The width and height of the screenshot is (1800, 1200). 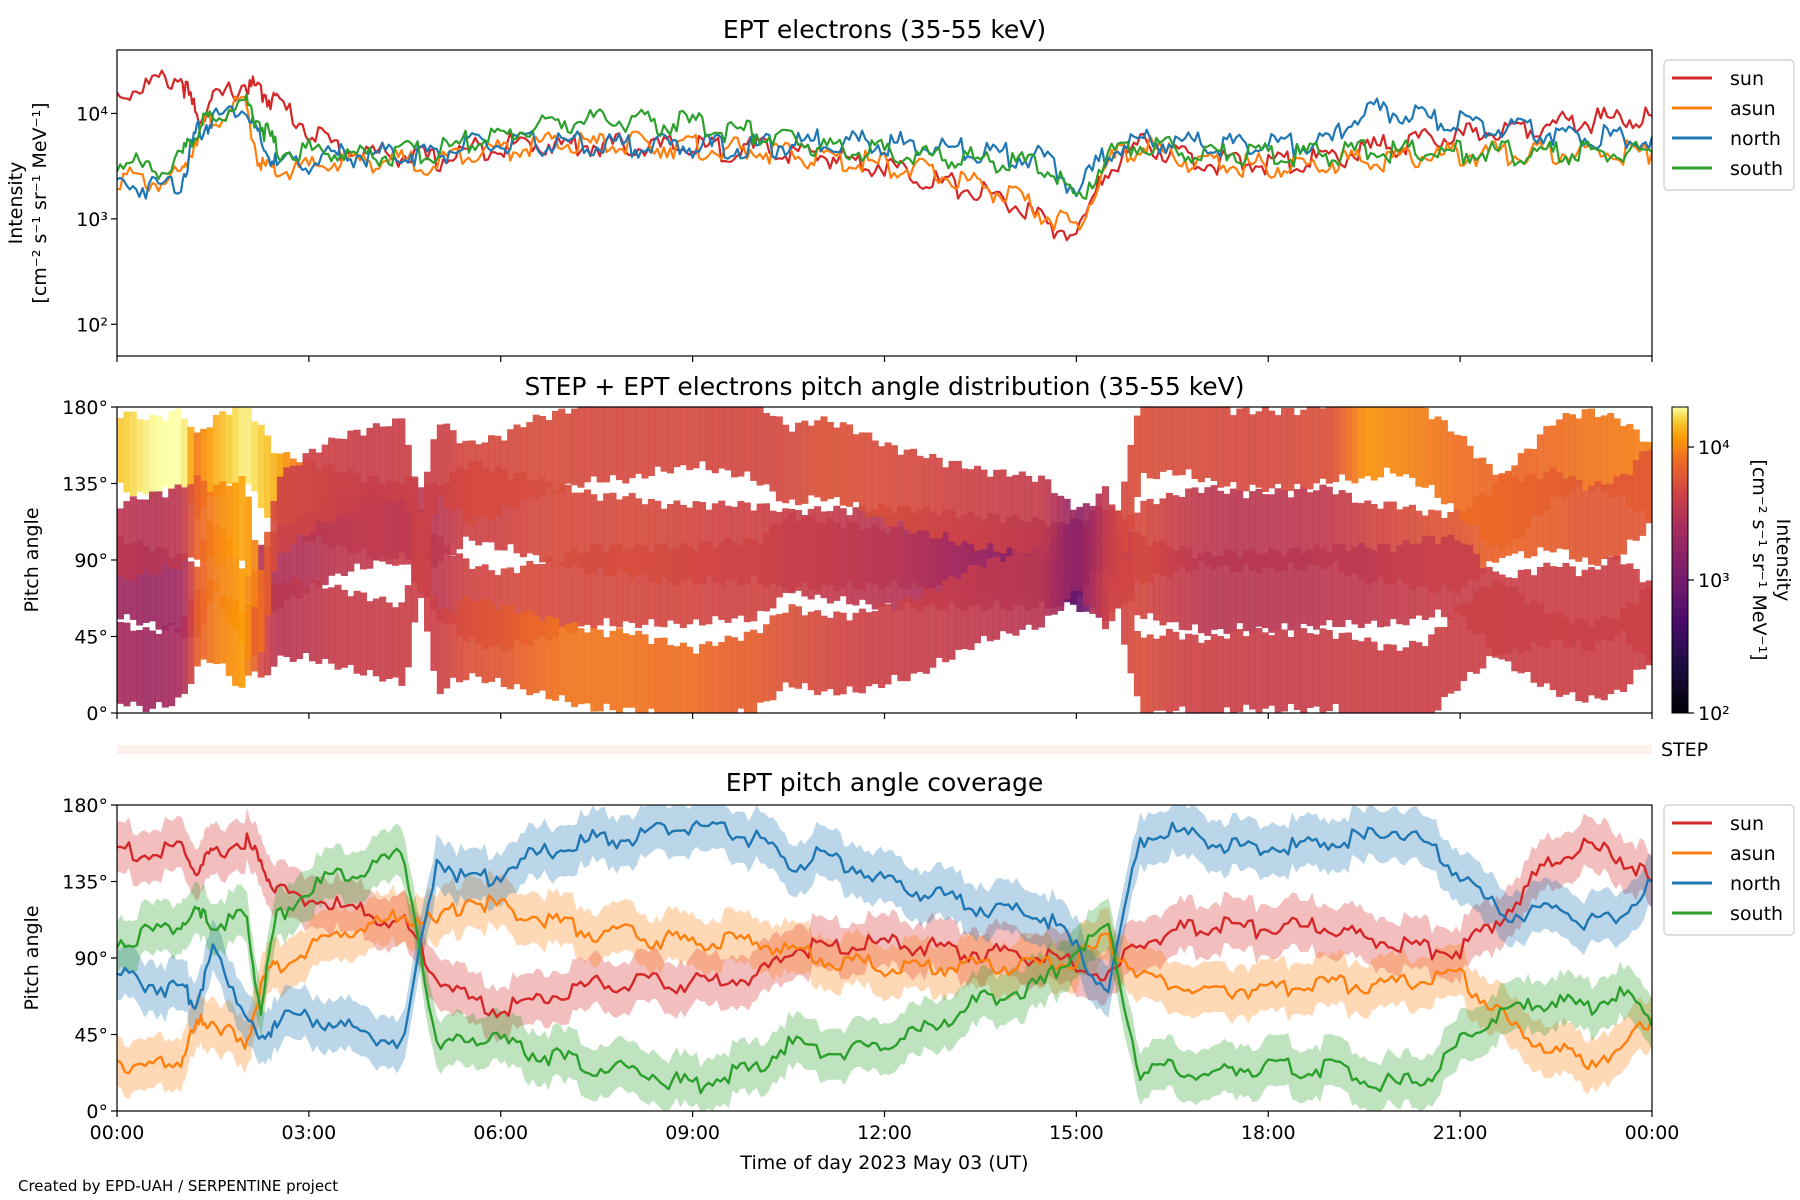 What do you see at coordinates (85, 408) in the screenshot?
I see `panel2-ytick-label: 180°` at bounding box center [85, 408].